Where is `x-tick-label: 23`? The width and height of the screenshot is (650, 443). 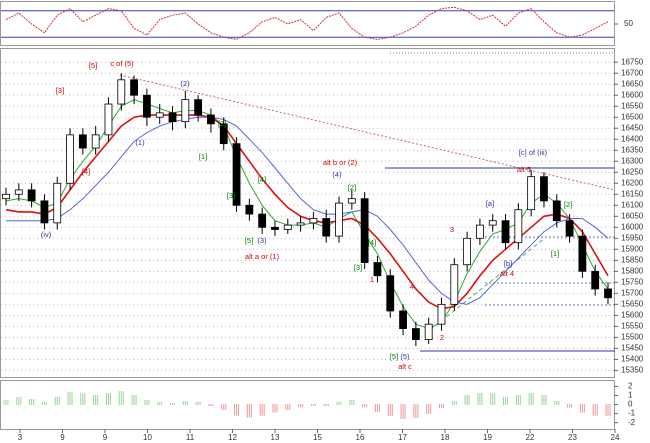
x-tick-label: 23 is located at coordinates (572, 437).